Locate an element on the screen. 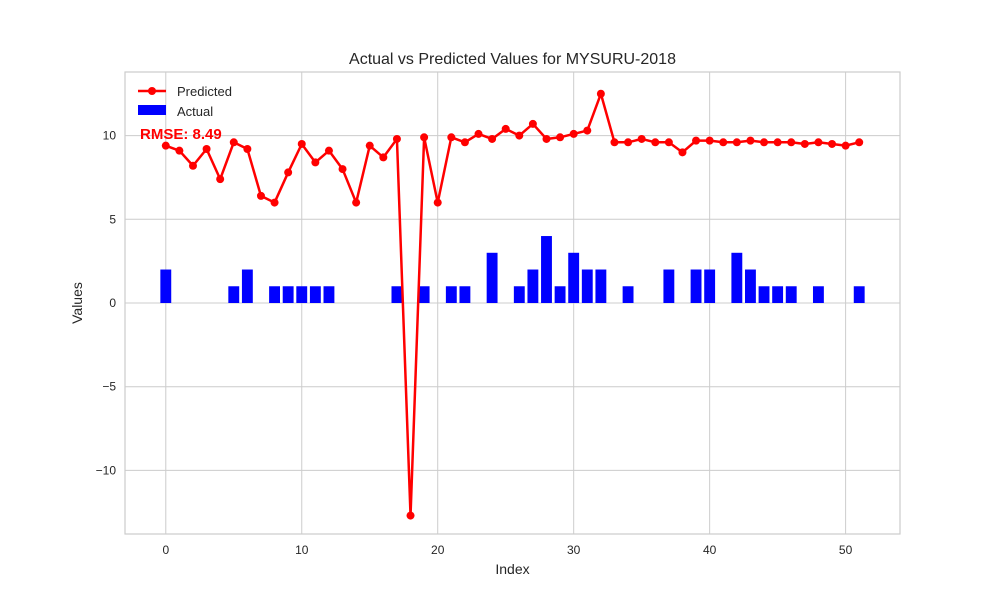 This screenshot has height=605, width=1000. legend: Predicted Actual is located at coordinates (185, 101).